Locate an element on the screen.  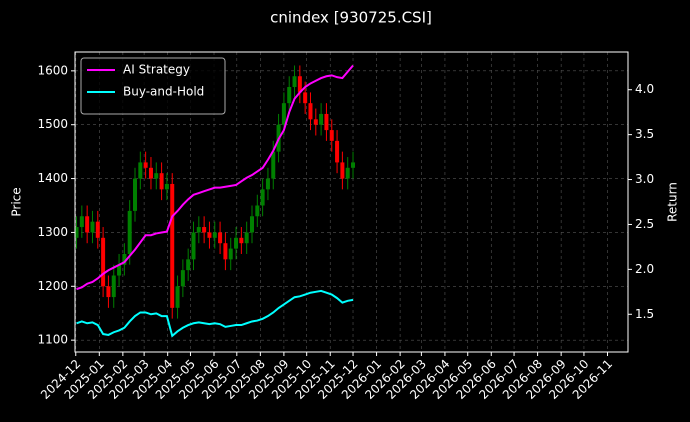
line-series is located at coordinates (215, 313).